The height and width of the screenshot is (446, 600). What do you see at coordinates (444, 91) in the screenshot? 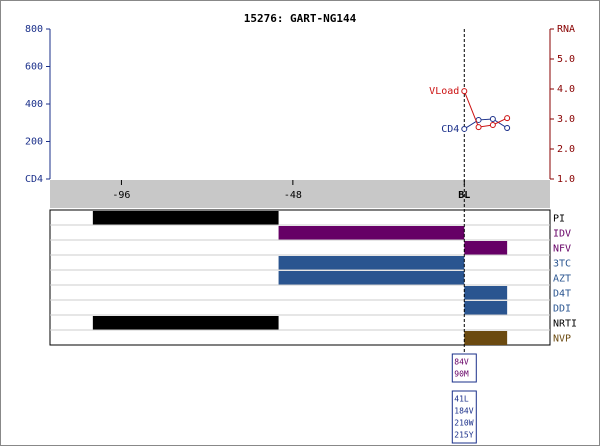
I see `series-label: VLoad` at bounding box center [444, 91].